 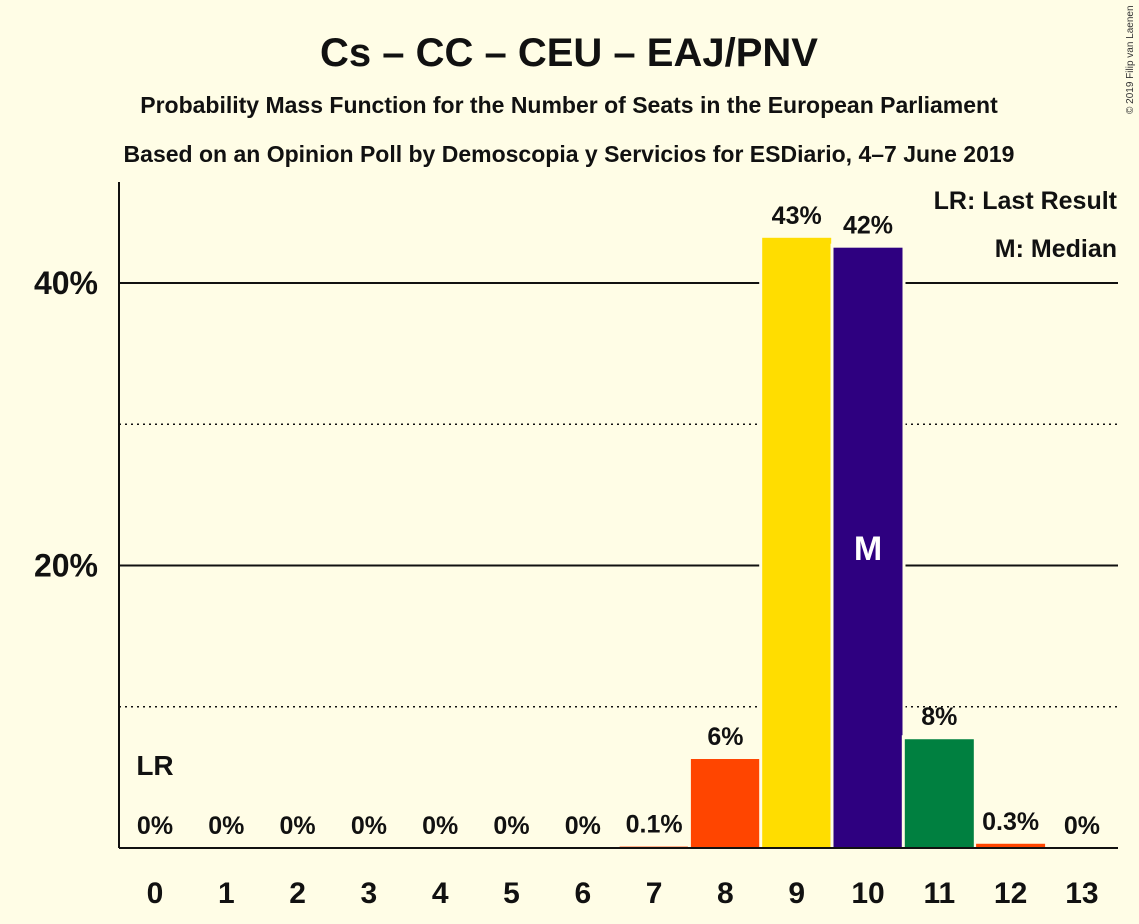 I want to click on x-tick-11: 11, so click(x=939, y=893).